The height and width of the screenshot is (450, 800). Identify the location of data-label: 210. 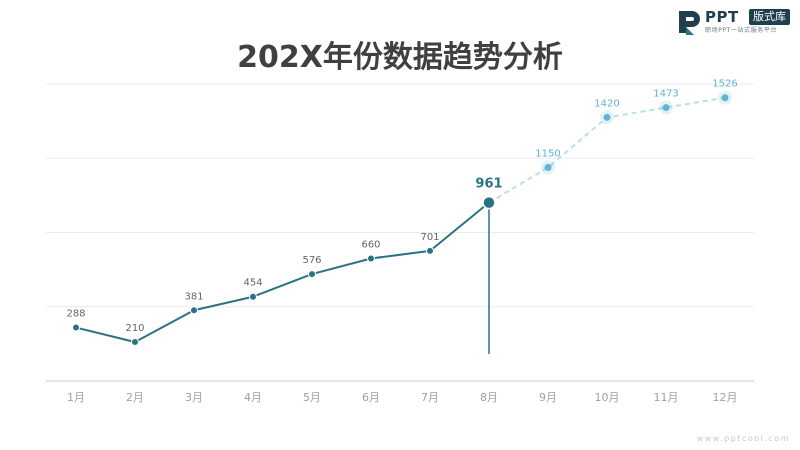
(134, 328).